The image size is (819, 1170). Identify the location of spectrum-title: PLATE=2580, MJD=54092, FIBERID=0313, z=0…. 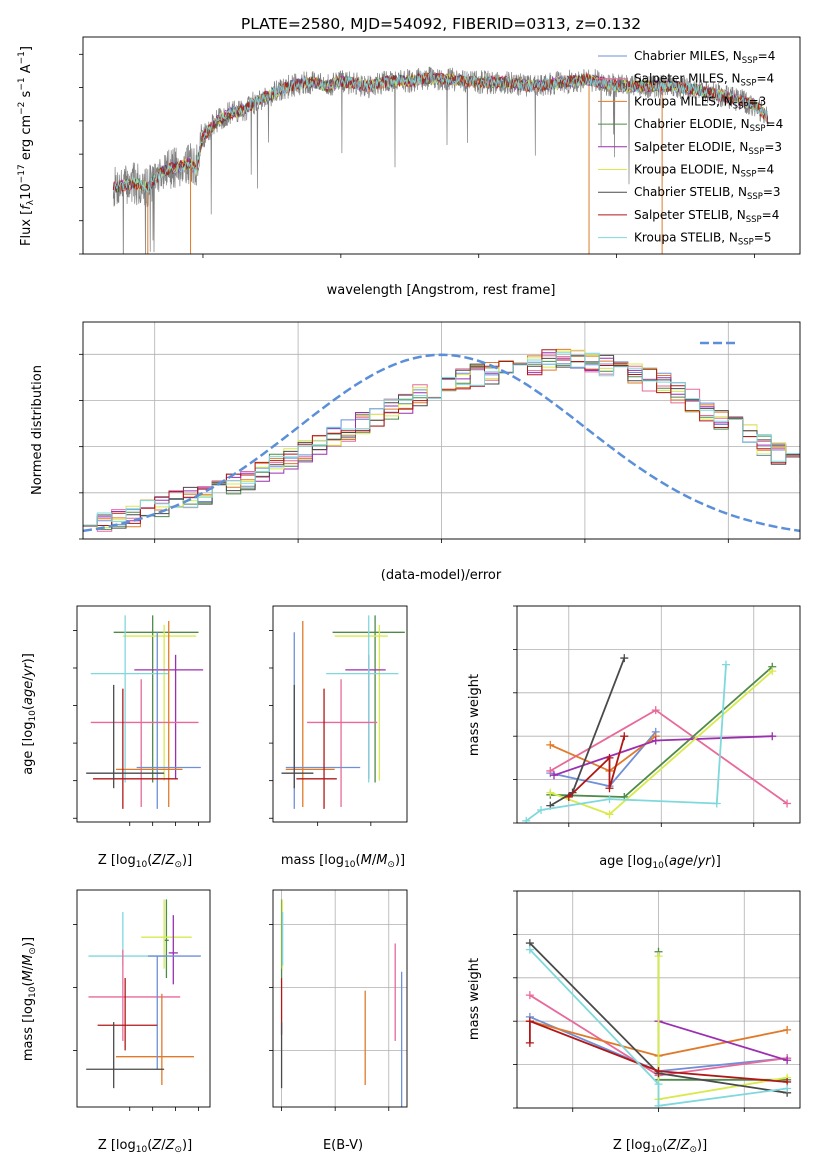
(441, 24).